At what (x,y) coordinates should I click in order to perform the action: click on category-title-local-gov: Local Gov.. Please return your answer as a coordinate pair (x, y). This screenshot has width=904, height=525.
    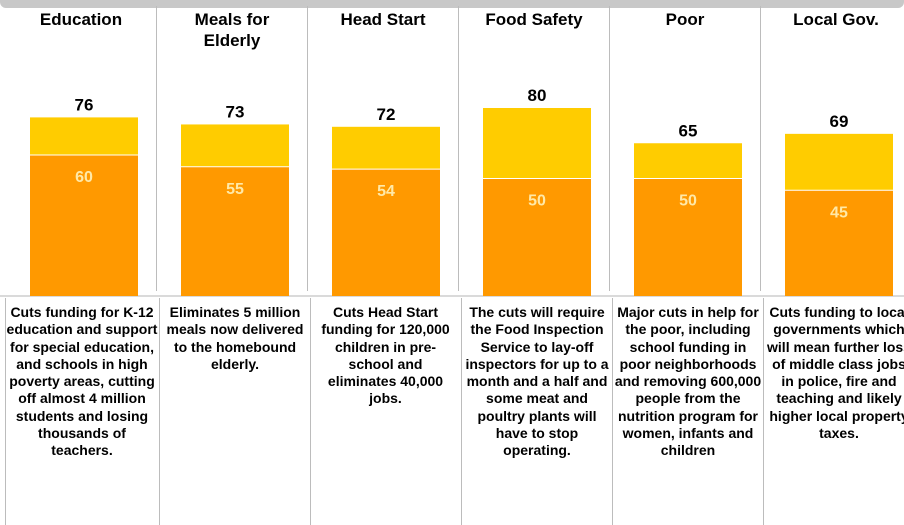
    Looking at the image, I should click on (836, 19).